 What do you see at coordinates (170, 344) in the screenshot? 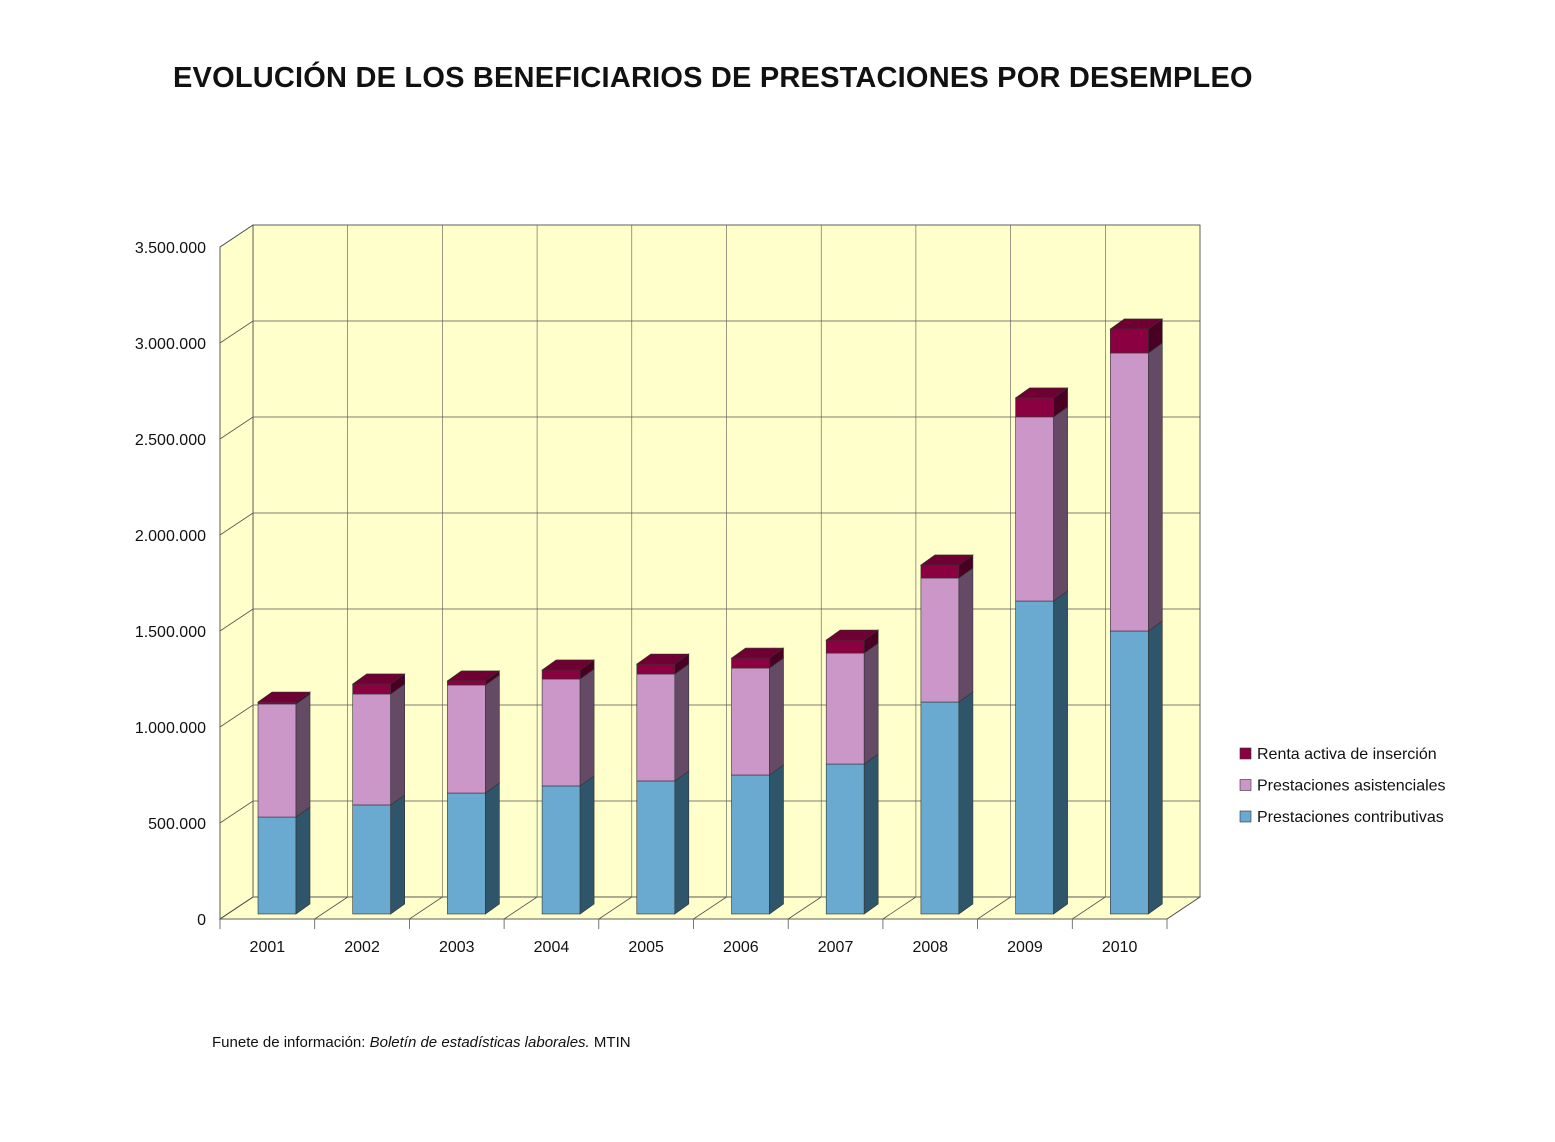
I see `y-tick-label: 3.000.000` at bounding box center [170, 344].